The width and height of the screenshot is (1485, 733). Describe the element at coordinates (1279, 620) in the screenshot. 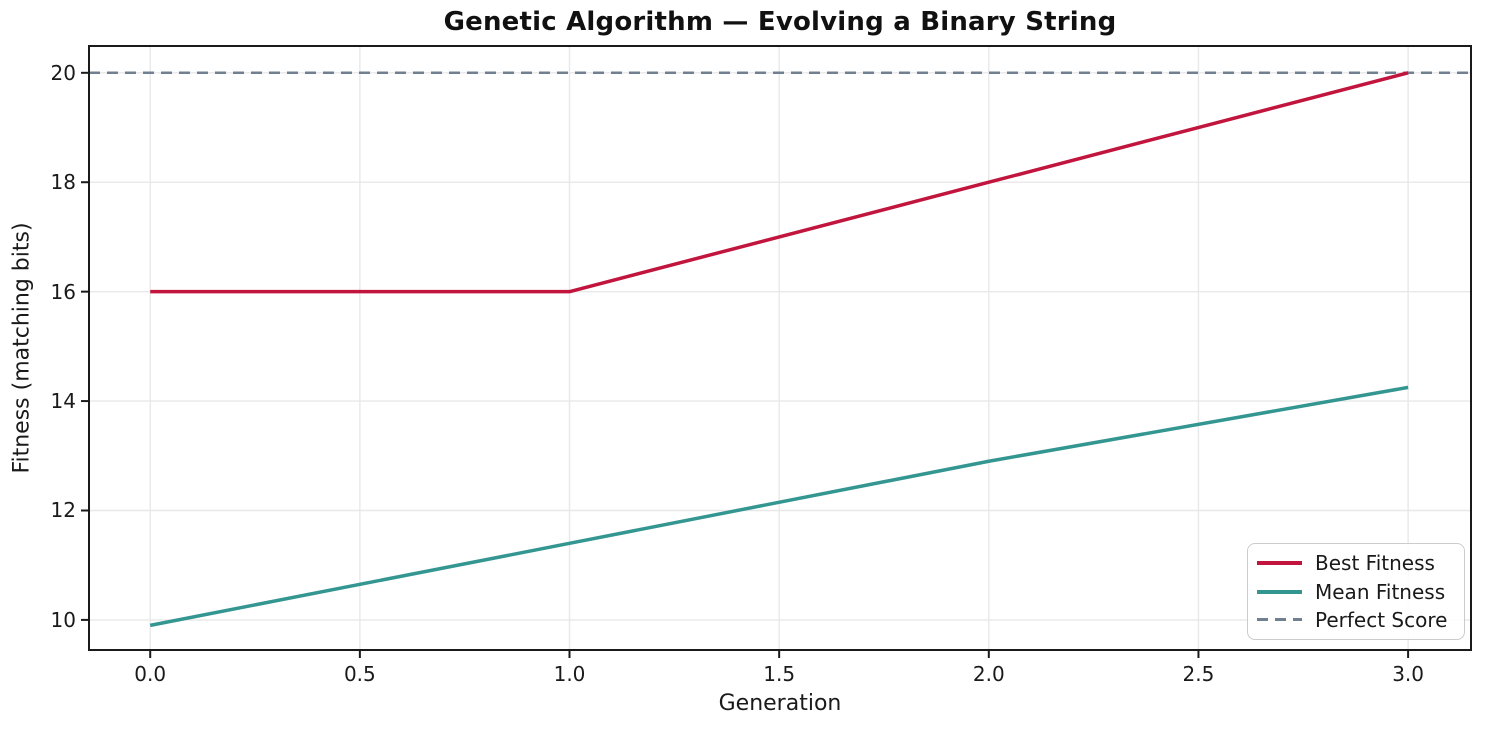

I see `legend-line-sample-perfect` at that location.